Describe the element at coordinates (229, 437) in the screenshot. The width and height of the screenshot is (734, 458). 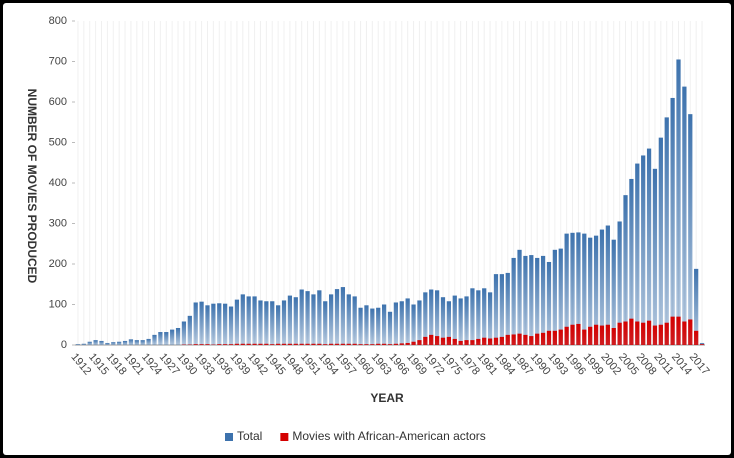
I see `legend-swatch` at that location.